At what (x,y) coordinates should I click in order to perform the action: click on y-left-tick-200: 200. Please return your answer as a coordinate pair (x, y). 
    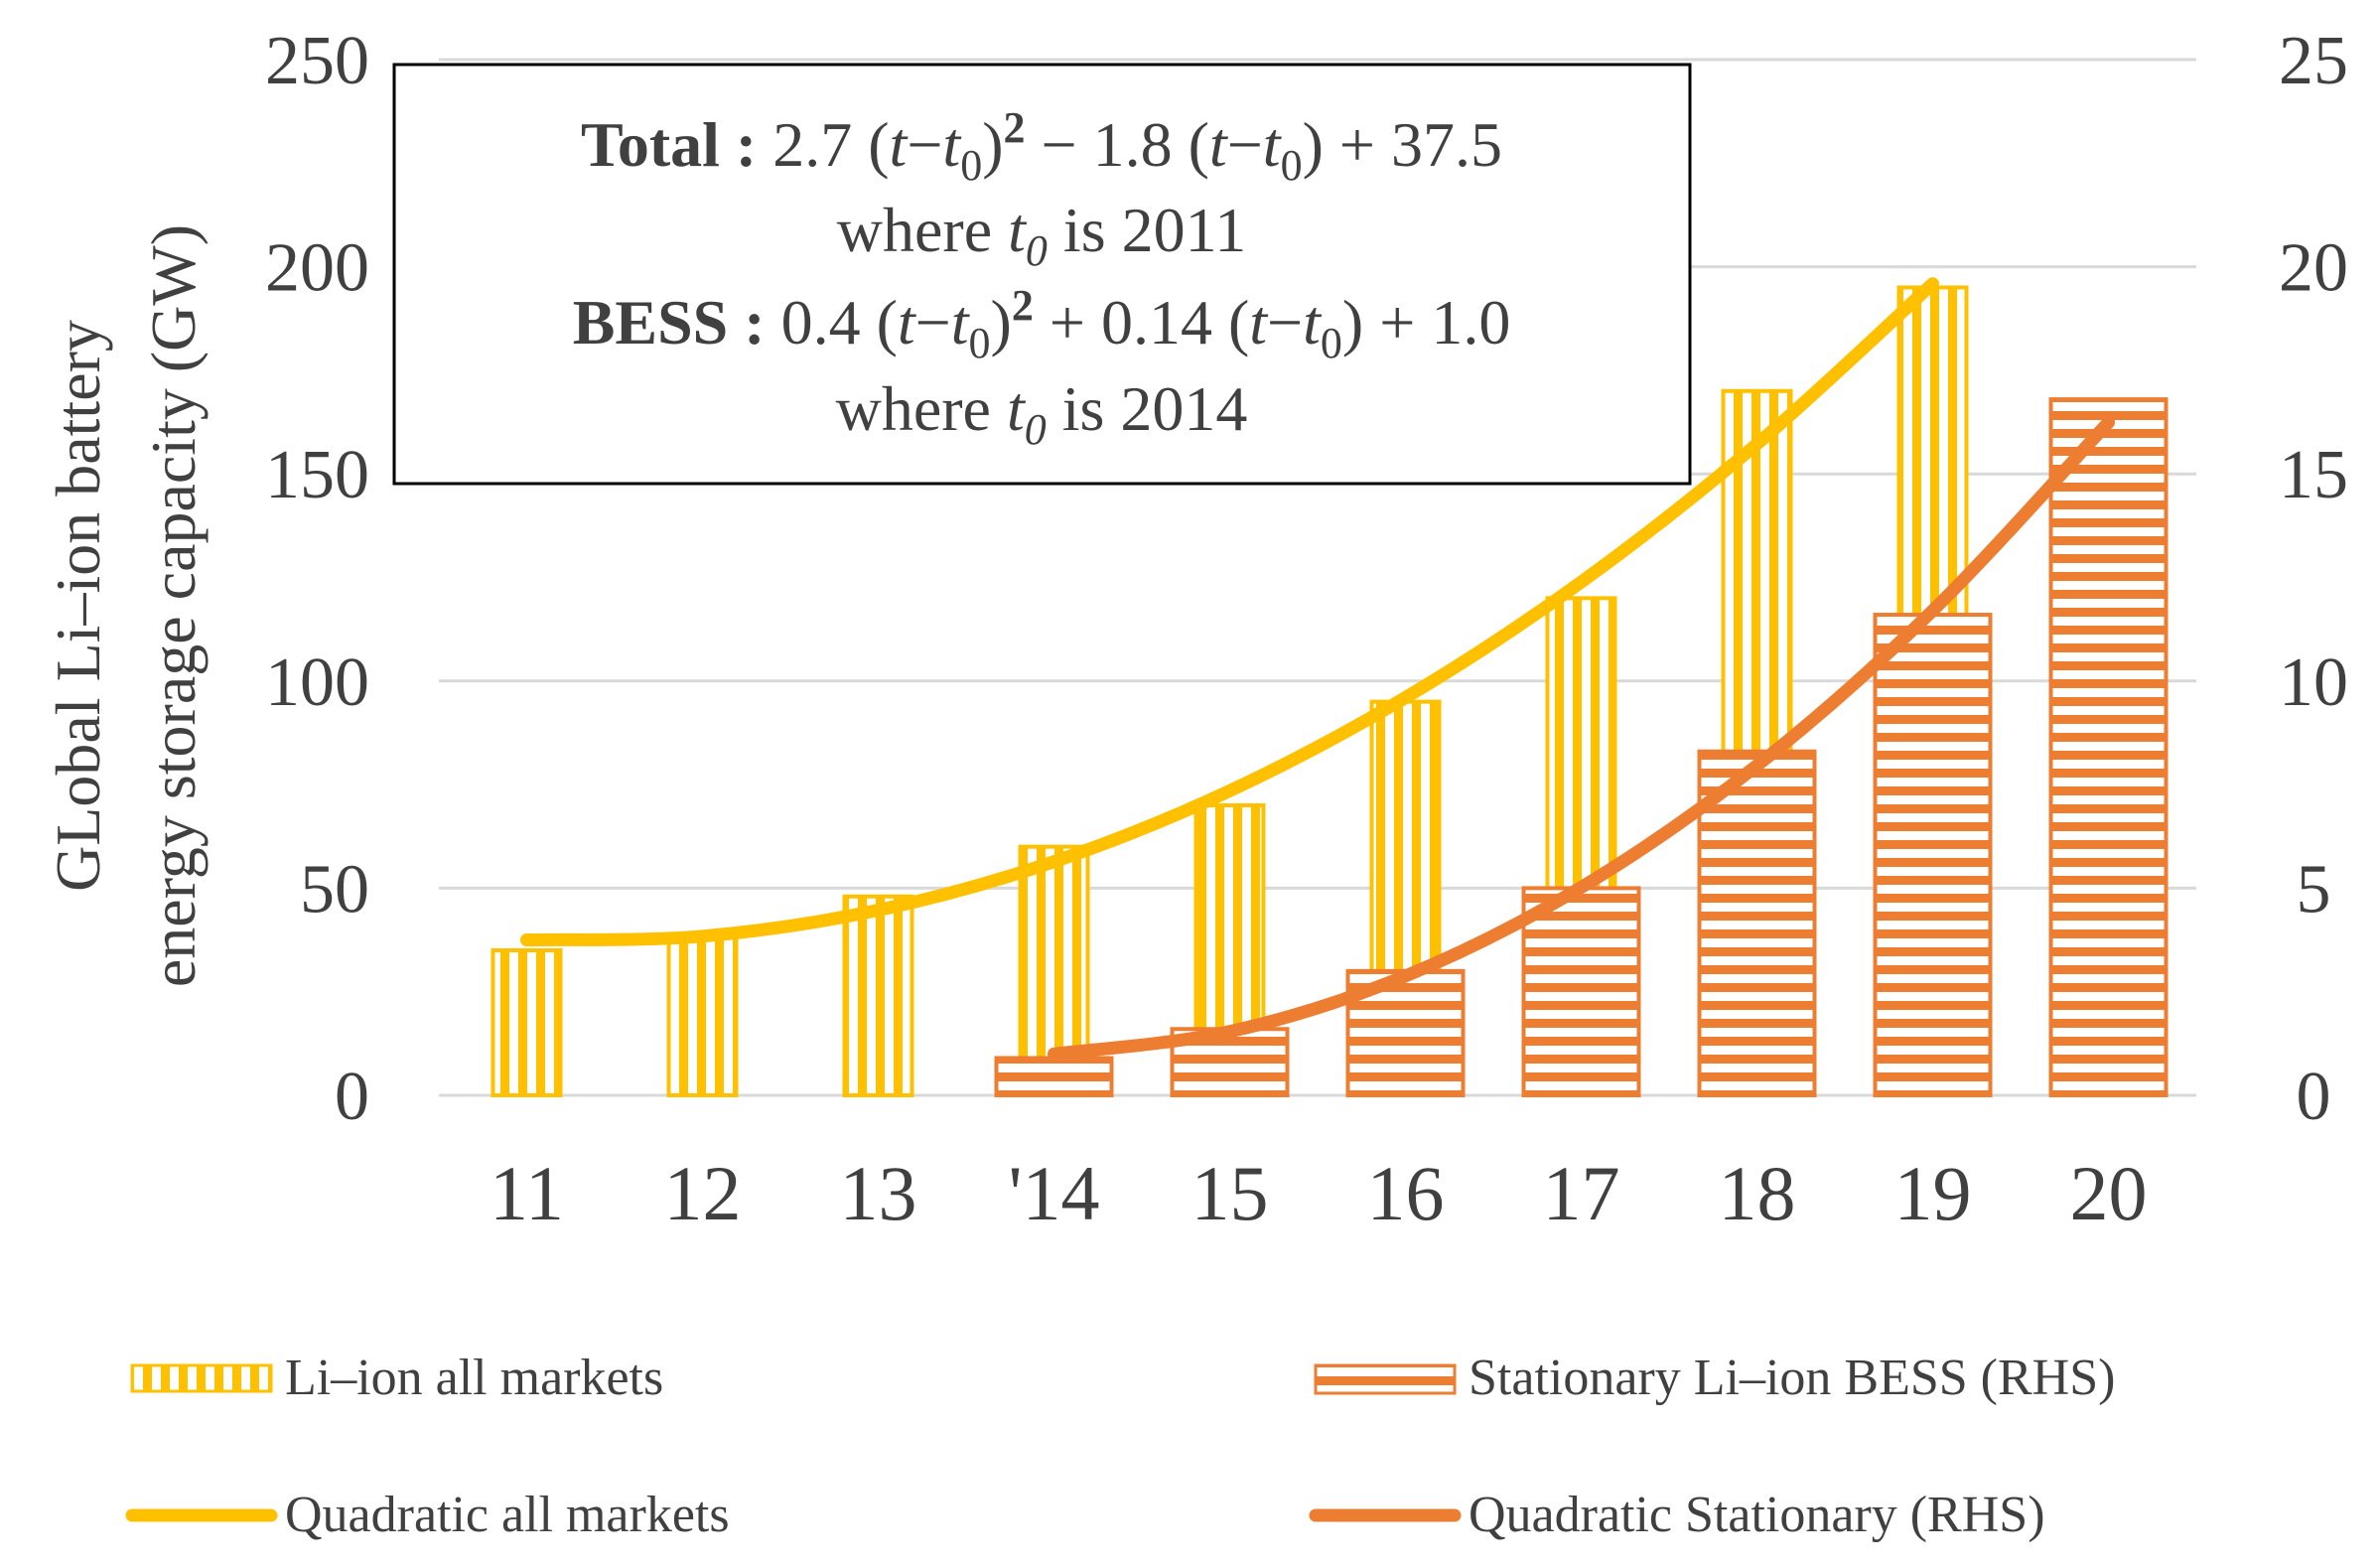
    Looking at the image, I should click on (317, 268).